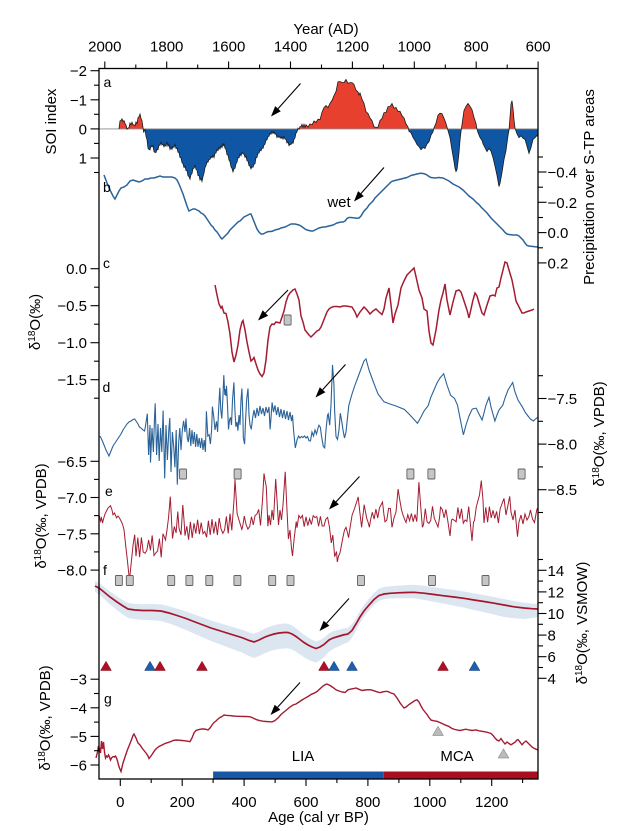 The width and height of the screenshot is (634, 831). What do you see at coordinates (325, 29) in the screenshot?
I see `svg-text: Year (AD)` at bounding box center [325, 29].